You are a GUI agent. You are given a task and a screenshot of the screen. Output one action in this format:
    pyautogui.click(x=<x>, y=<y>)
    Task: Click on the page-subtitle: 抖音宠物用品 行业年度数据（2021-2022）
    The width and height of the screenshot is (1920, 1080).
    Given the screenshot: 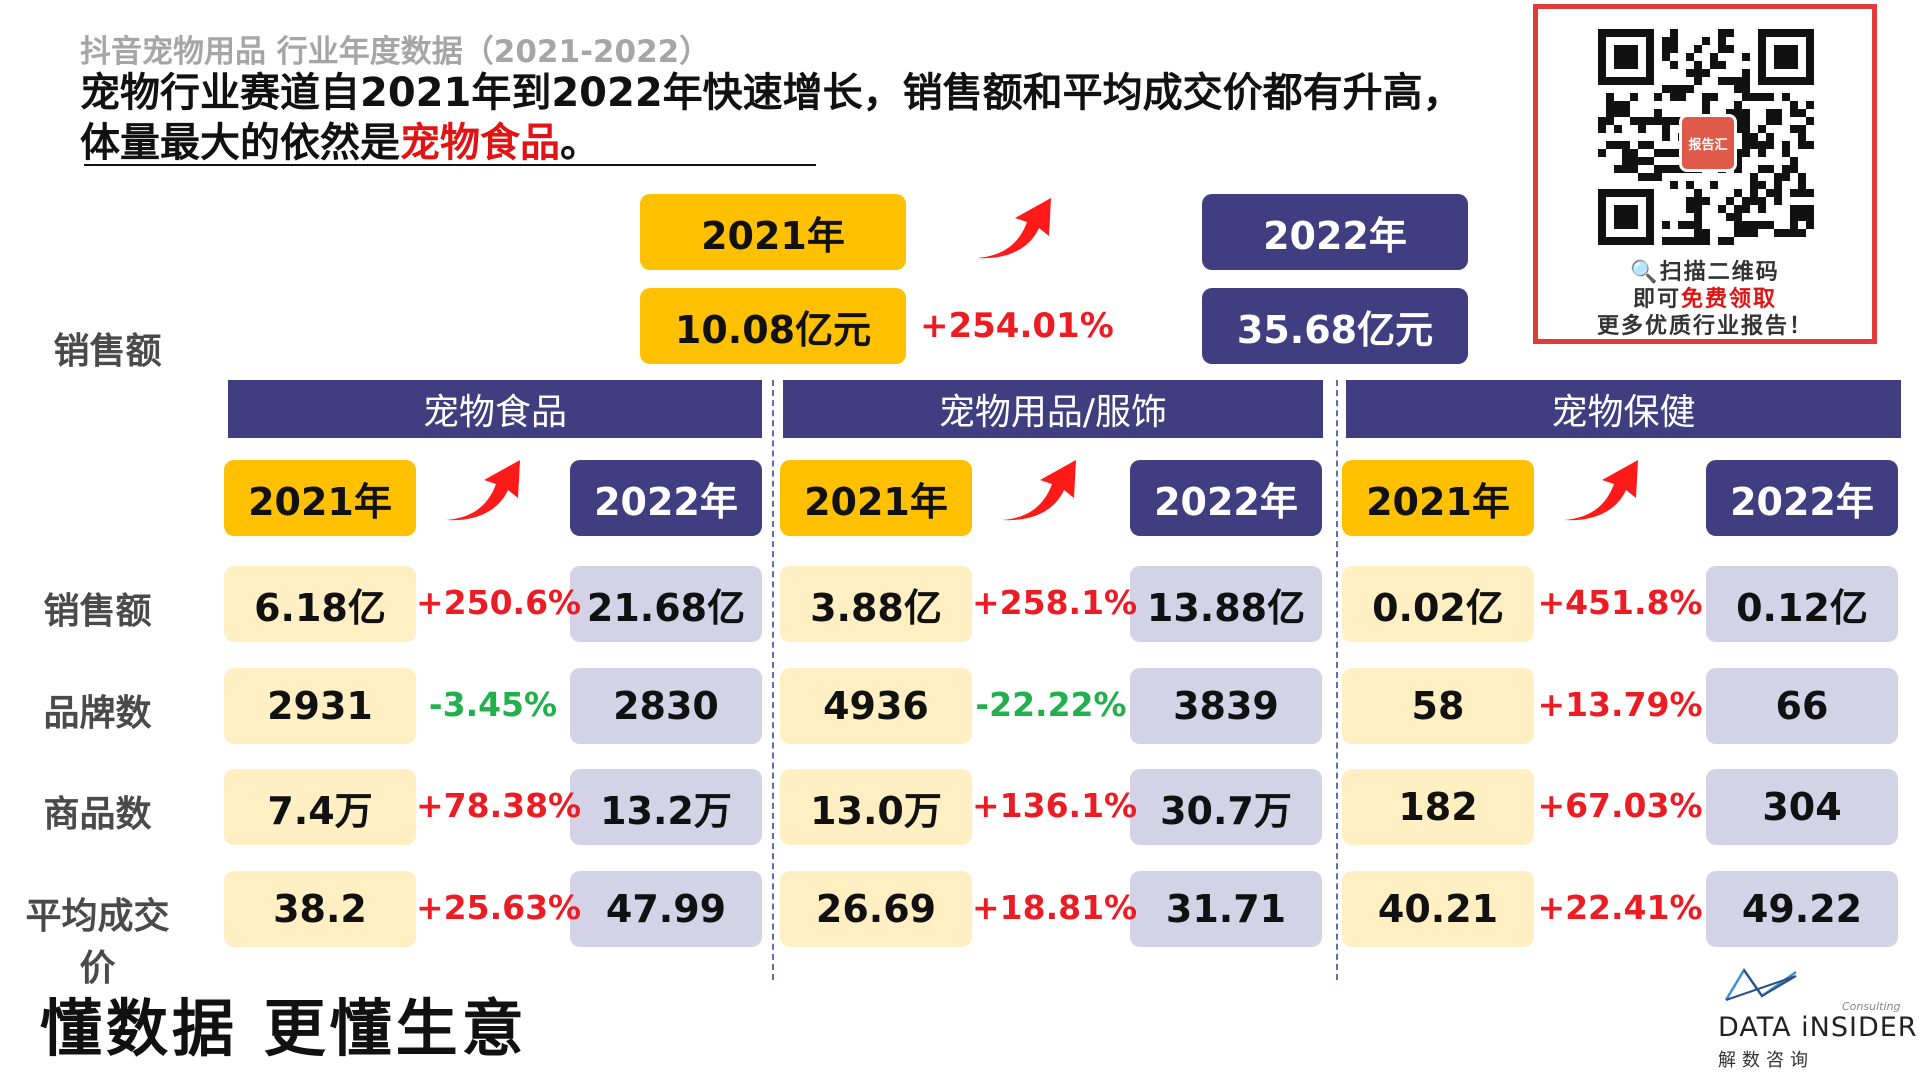 What is the action you would take?
    pyautogui.click(x=395, y=52)
    